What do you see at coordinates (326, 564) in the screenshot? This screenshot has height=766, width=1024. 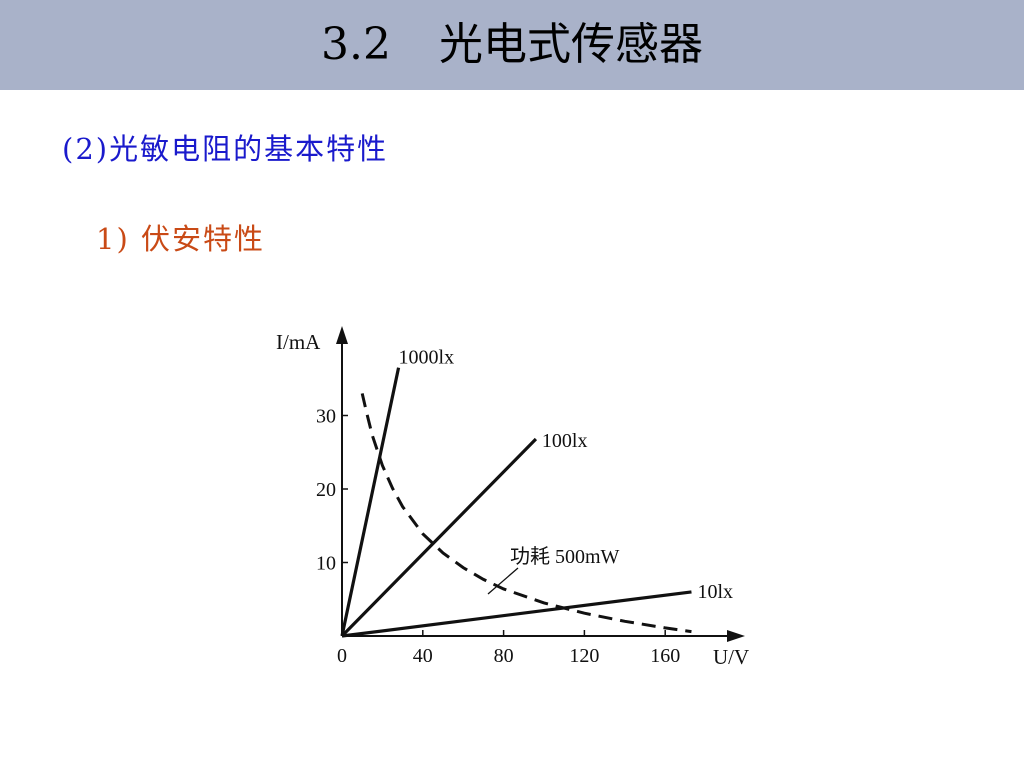 I see `y-tick-label: 10` at bounding box center [326, 564].